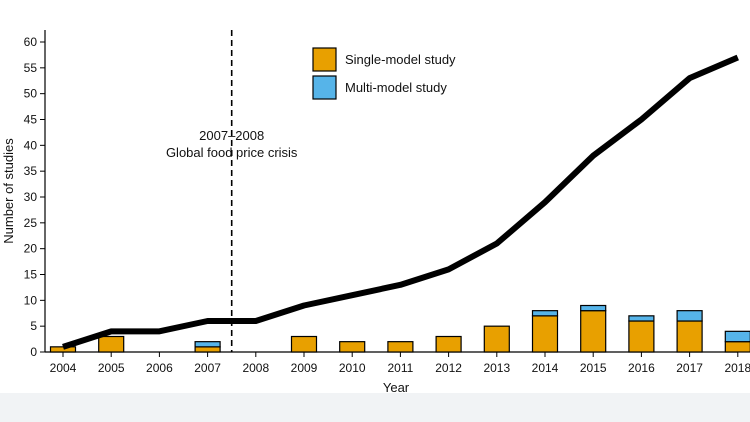 The width and height of the screenshot is (750, 422). Describe the element at coordinates (400, 368) in the screenshot. I see `x-tick-label: 2011` at that location.